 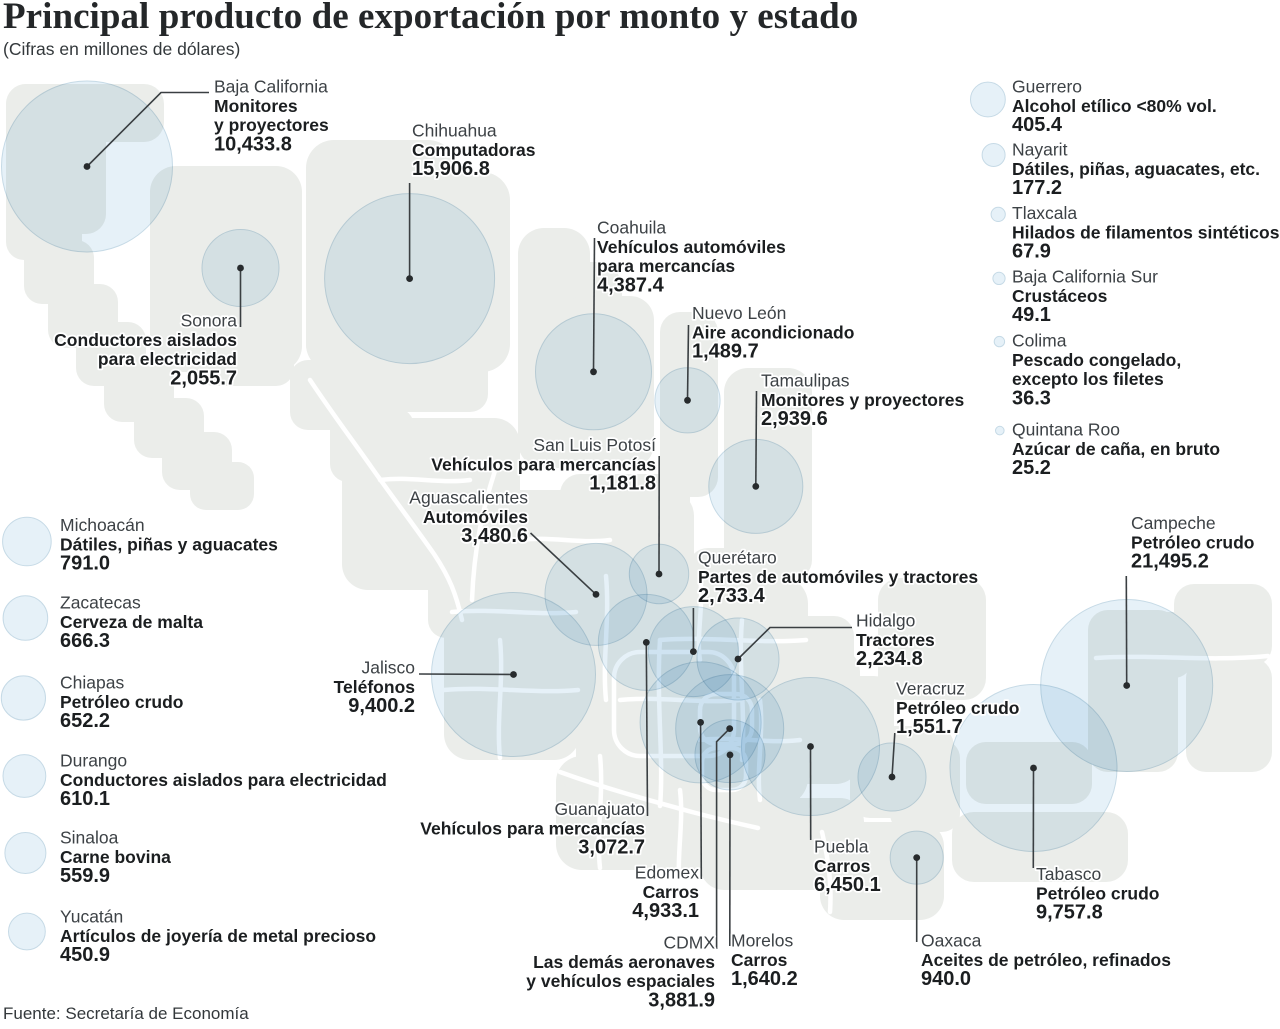 I want to click on svg-text: 9,757.8, so click(x=1069, y=913).